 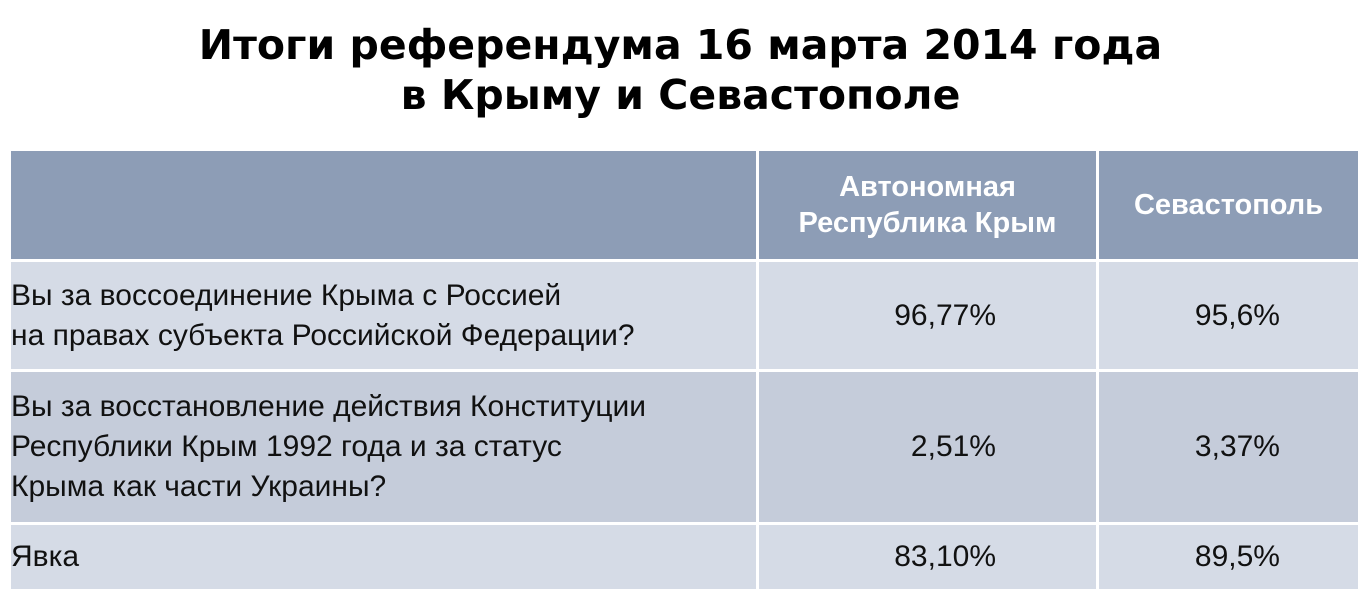 What do you see at coordinates (286, 295) in the screenshot?
I see `question-line: Вы за воссоединение Крыма с Россией` at bounding box center [286, 295].